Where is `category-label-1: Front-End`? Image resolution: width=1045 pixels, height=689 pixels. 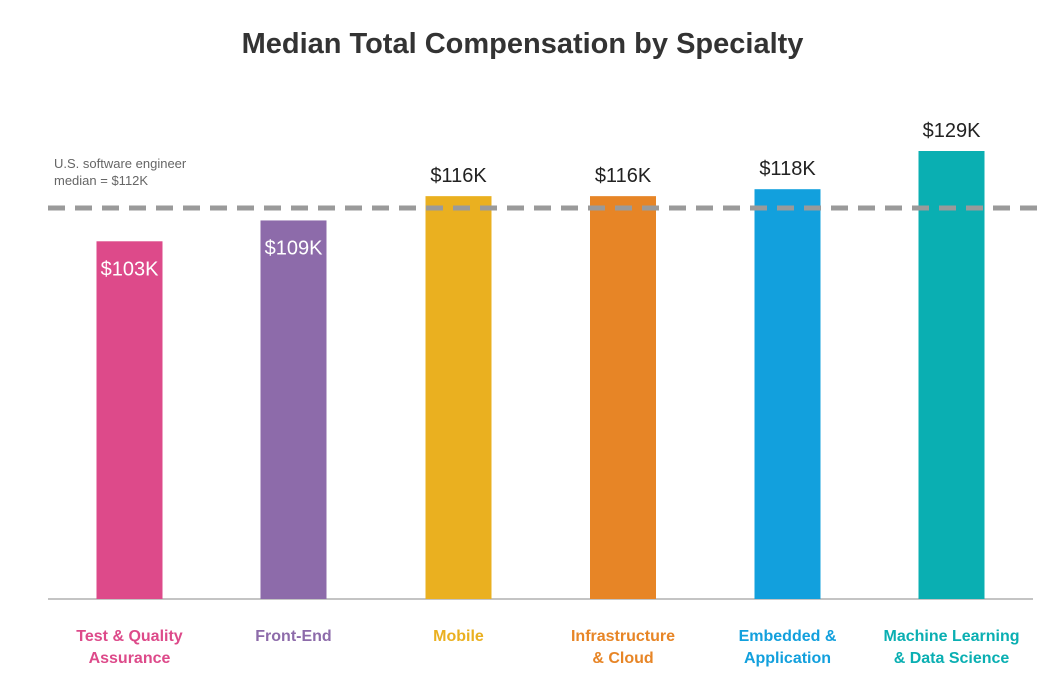
category-label-1: Front-End is located at coordinates (293, 636).